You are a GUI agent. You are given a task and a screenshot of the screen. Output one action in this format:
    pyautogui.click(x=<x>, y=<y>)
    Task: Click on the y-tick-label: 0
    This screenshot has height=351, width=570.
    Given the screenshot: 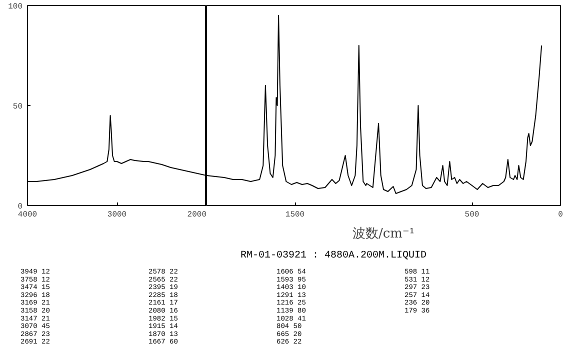 What is the action you would take?
    pyautogui.click(x=20, y=207)
    